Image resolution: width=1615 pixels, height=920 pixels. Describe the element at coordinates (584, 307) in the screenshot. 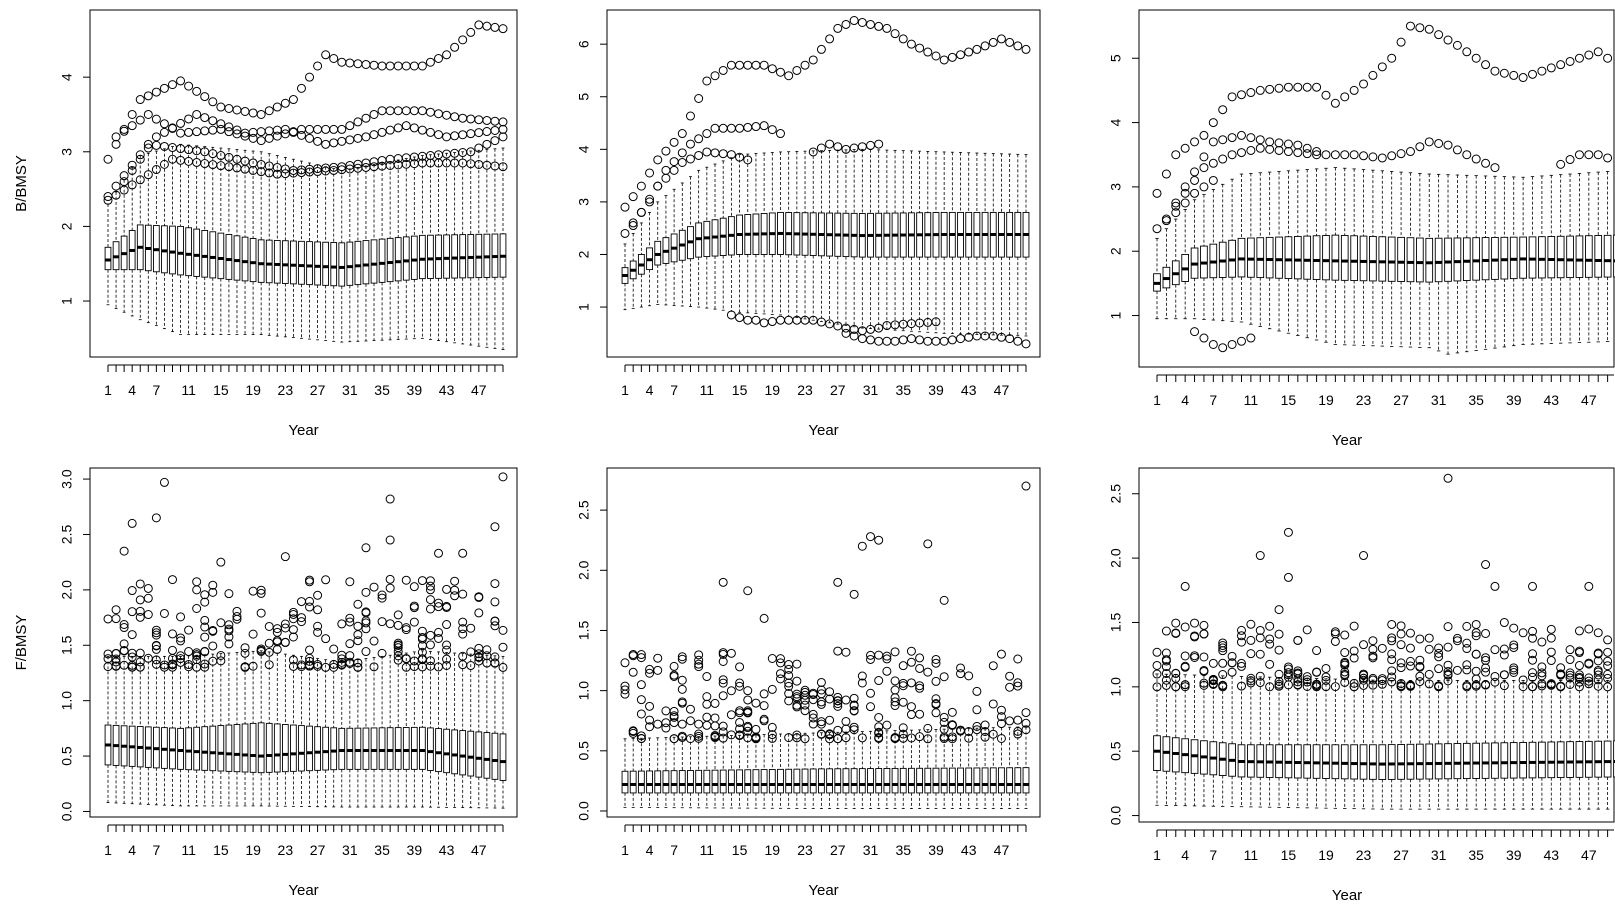

I see `y-tick-label: 1` at that location.